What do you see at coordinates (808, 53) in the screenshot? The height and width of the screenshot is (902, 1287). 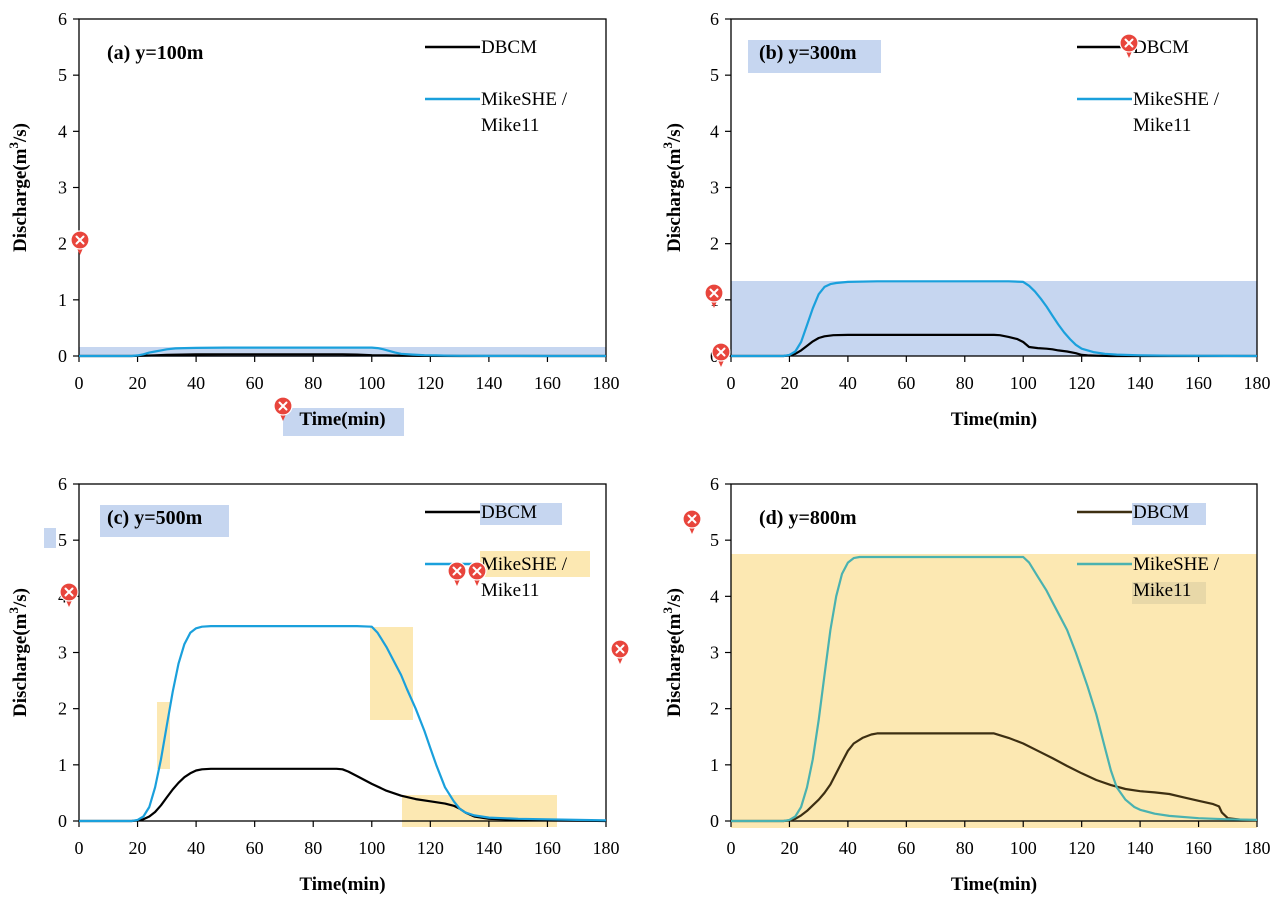 I see `panel-label: (b) y=300m` at bounding box center [808, 53].